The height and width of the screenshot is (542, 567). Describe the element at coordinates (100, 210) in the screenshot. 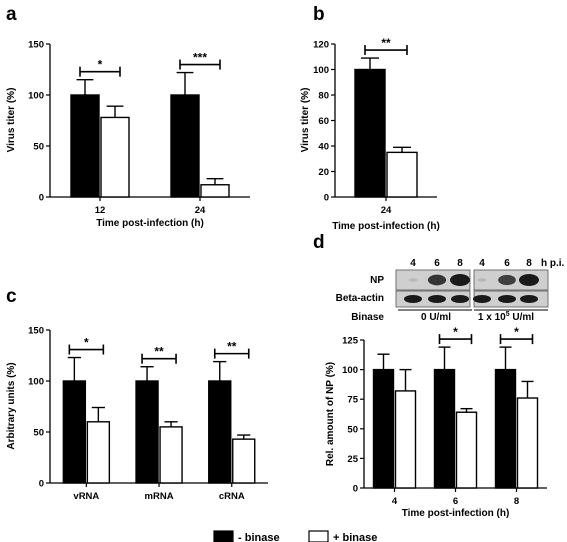

I see `x-tick-label: 12` at that location.